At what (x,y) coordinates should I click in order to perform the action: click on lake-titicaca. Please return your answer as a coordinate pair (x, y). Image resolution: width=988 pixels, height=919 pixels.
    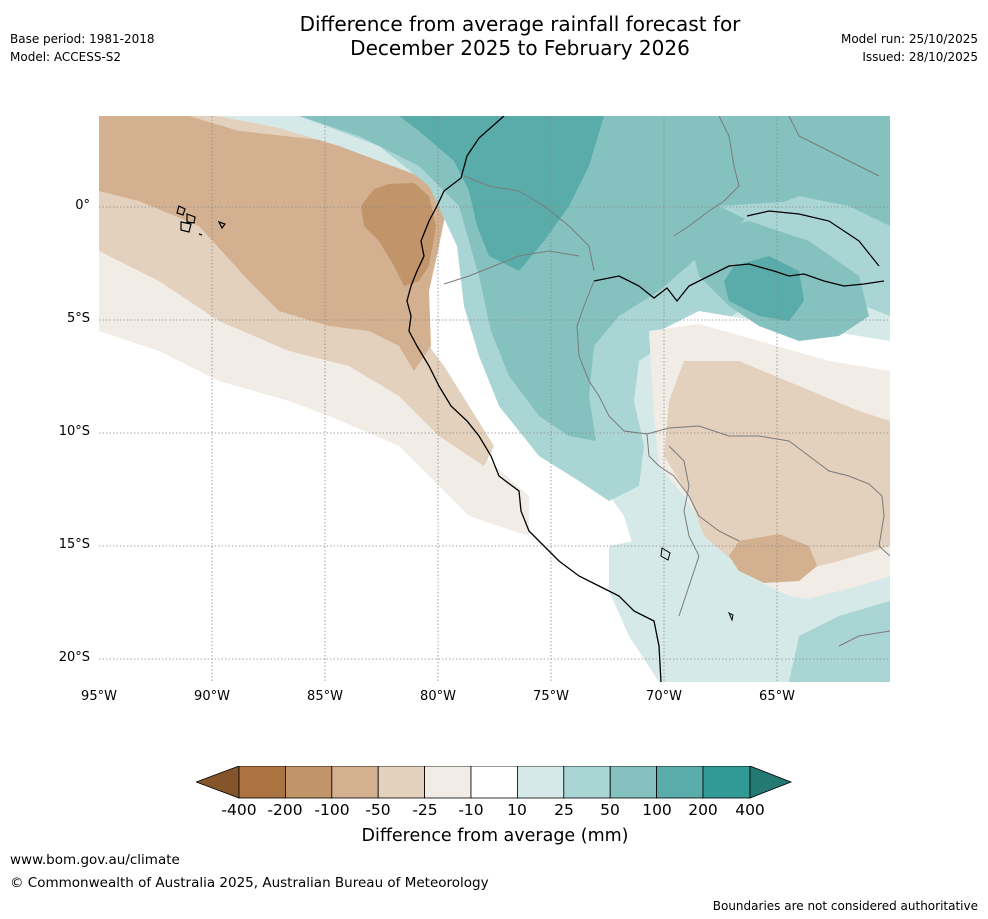
    Looking at the image, I should click on (697, 584).